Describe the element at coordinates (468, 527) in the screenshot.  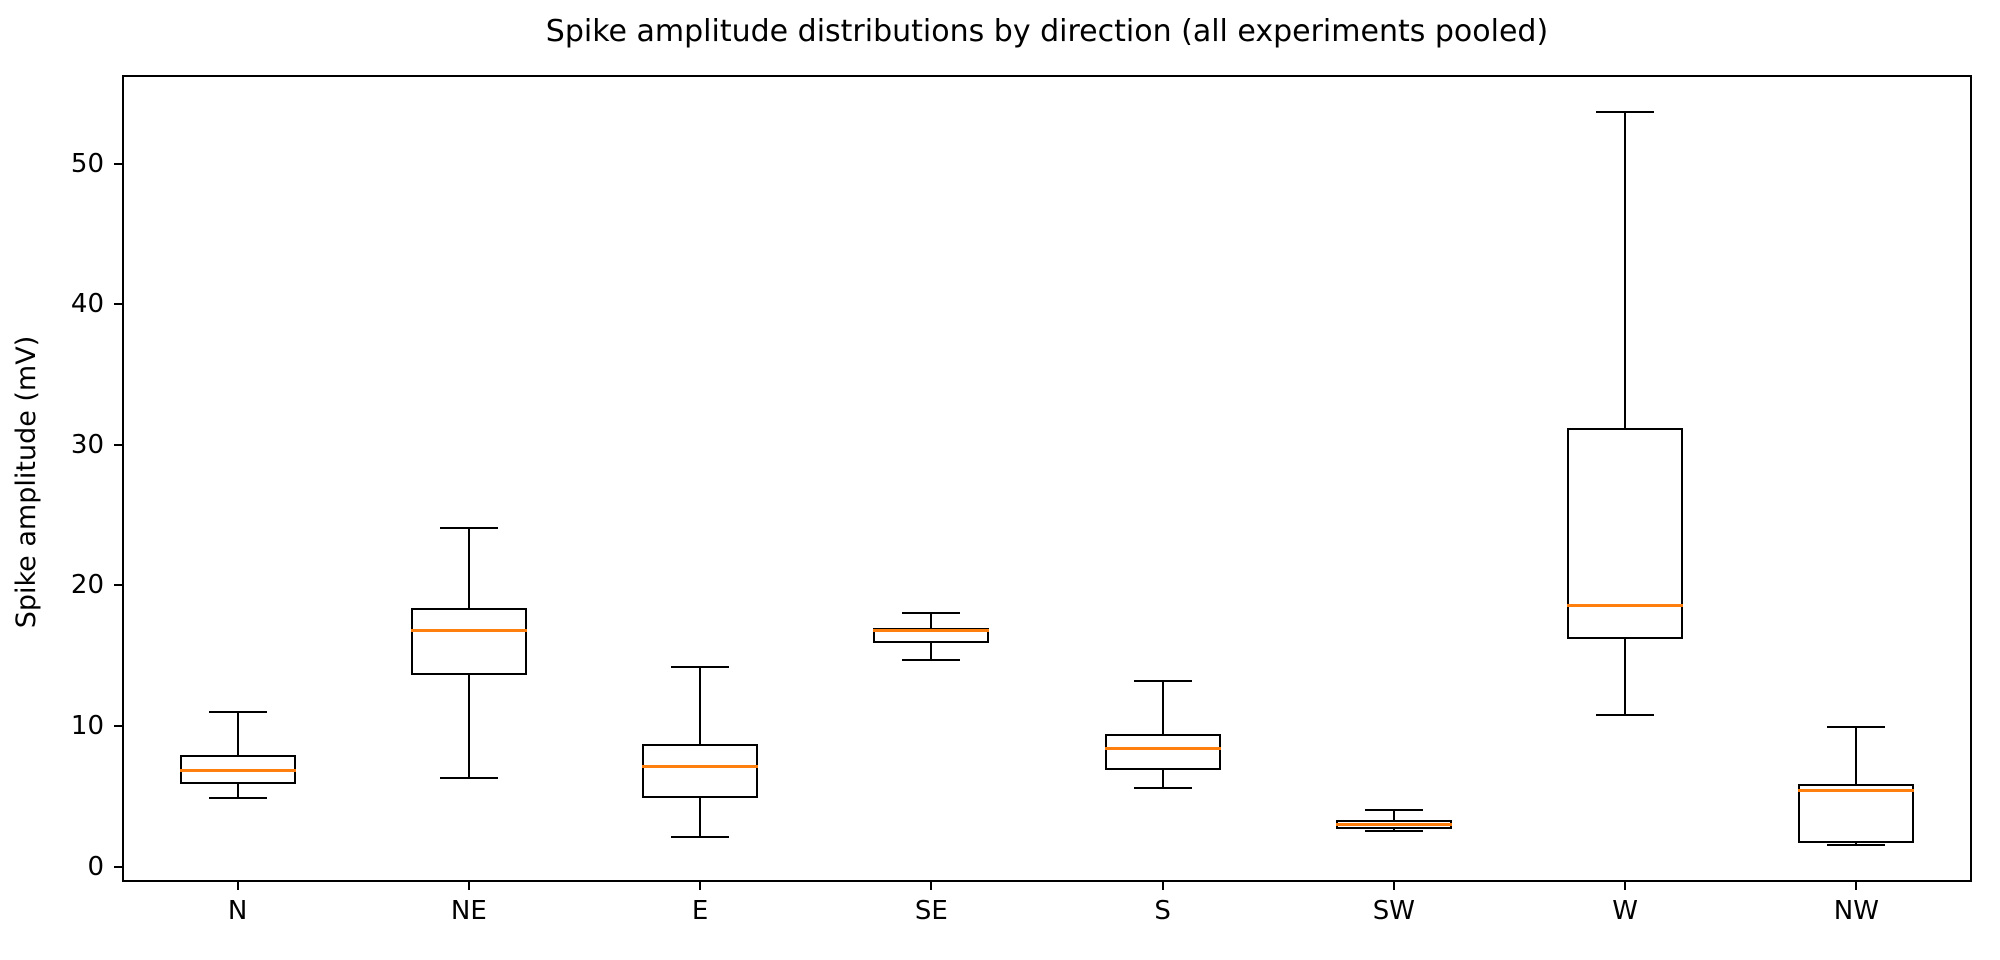
I see `box-NE-upper-cap` at that location.